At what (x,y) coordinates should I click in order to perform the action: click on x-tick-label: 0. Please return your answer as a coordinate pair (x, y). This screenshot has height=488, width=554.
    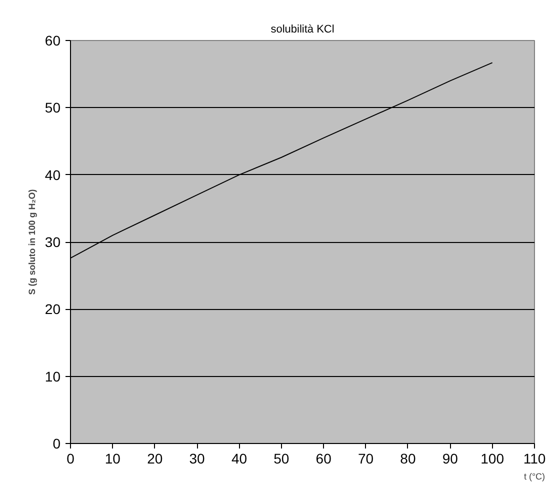
    Looking at the image, I should click on (70, 458).